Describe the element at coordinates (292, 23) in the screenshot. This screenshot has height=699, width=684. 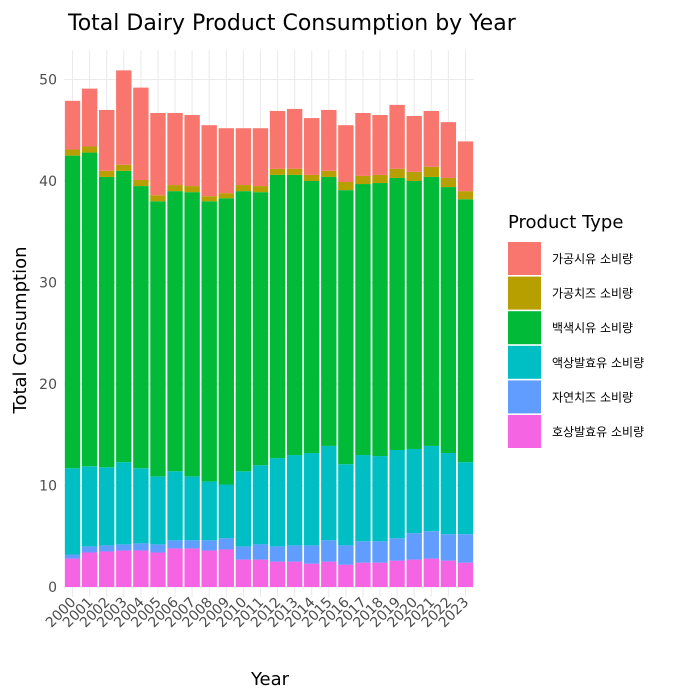
I see `chart-title: Total Dairy Product Consumption by Year` at that location.